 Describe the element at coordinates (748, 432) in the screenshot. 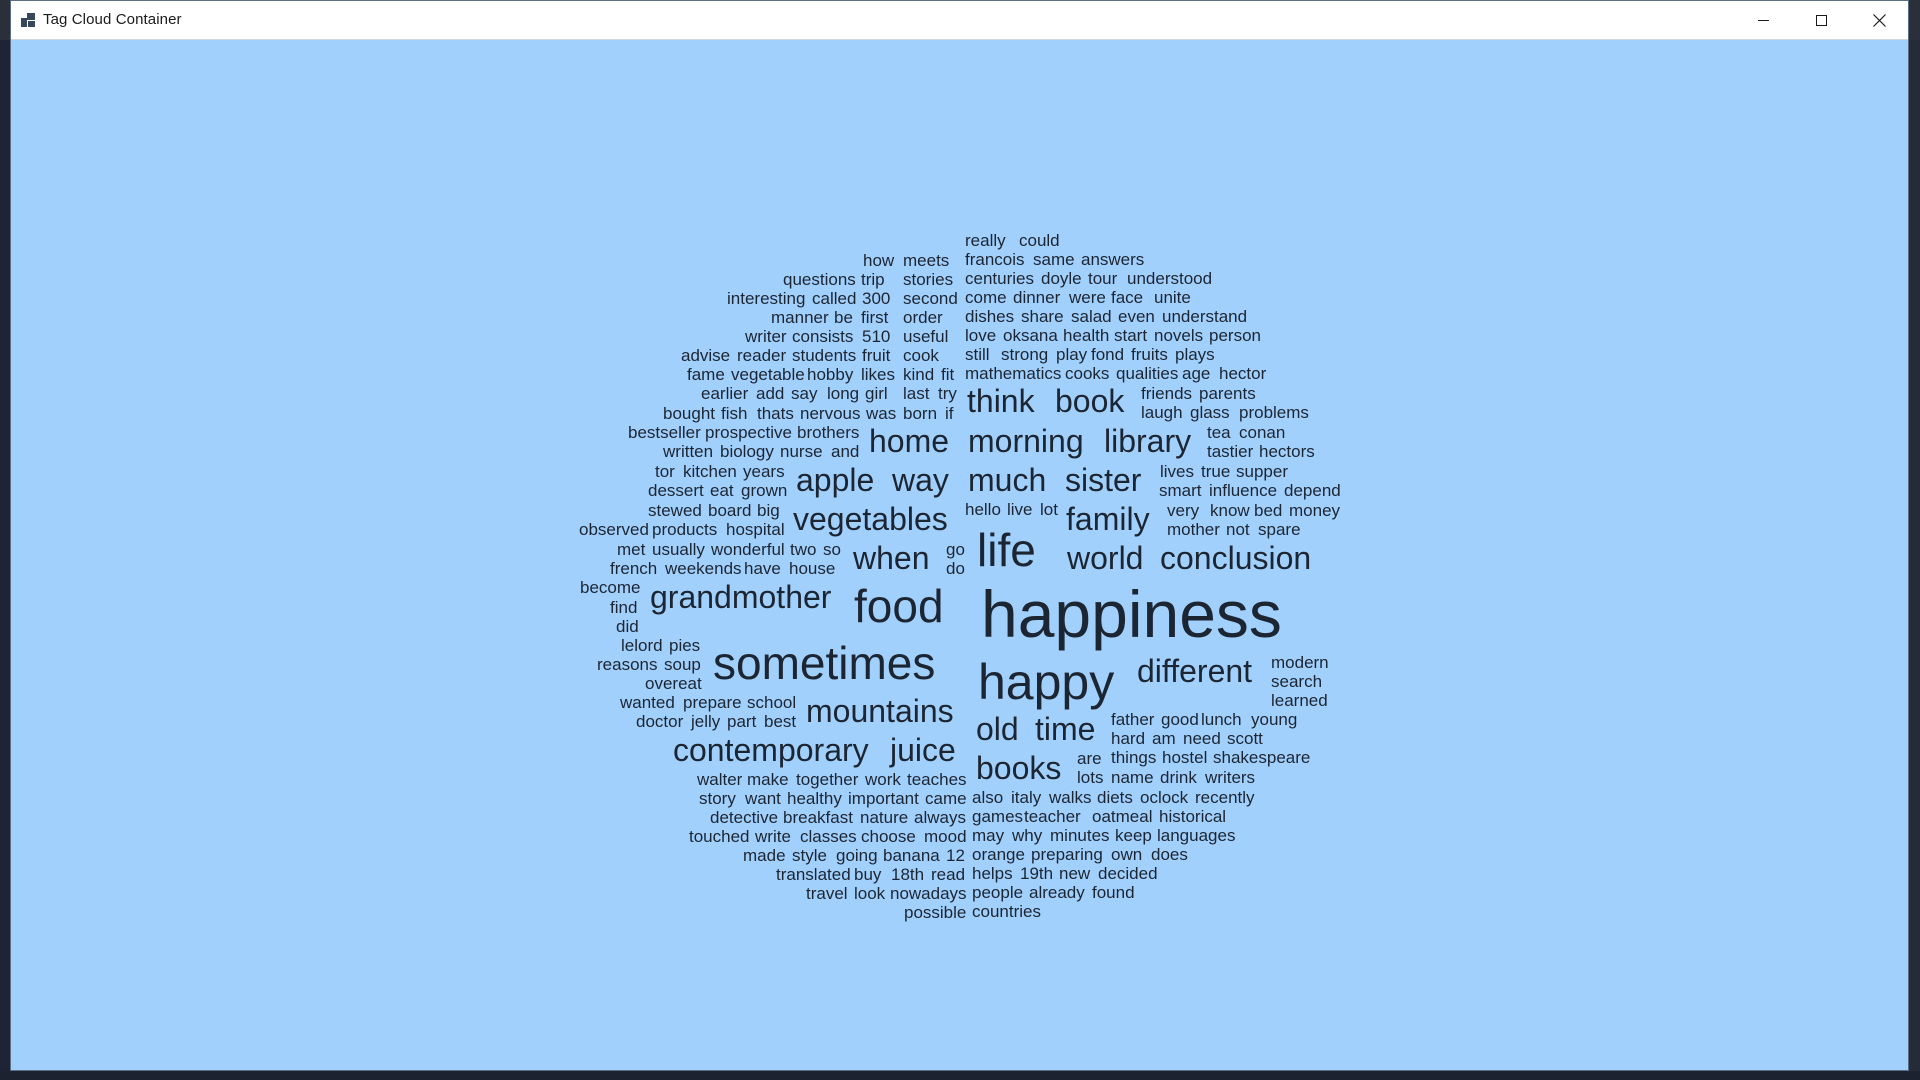

I see `tag-word: prospective` at that location.